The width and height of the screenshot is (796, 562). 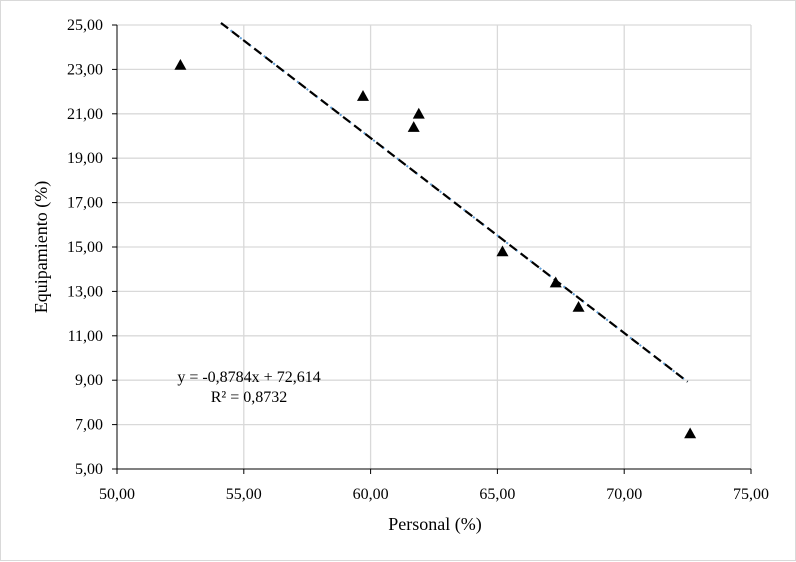 What do you see at coordinates (249, 397) in the screenshot?
I see `trendline-r-squared: R² = 0,8732` at bounding box center [249, 397].